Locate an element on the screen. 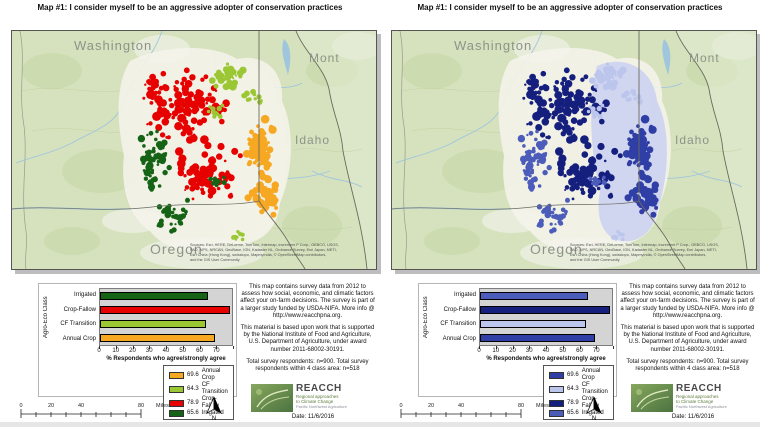 The image size is (760, 427). plot-area is located at coordinates (166, 317).